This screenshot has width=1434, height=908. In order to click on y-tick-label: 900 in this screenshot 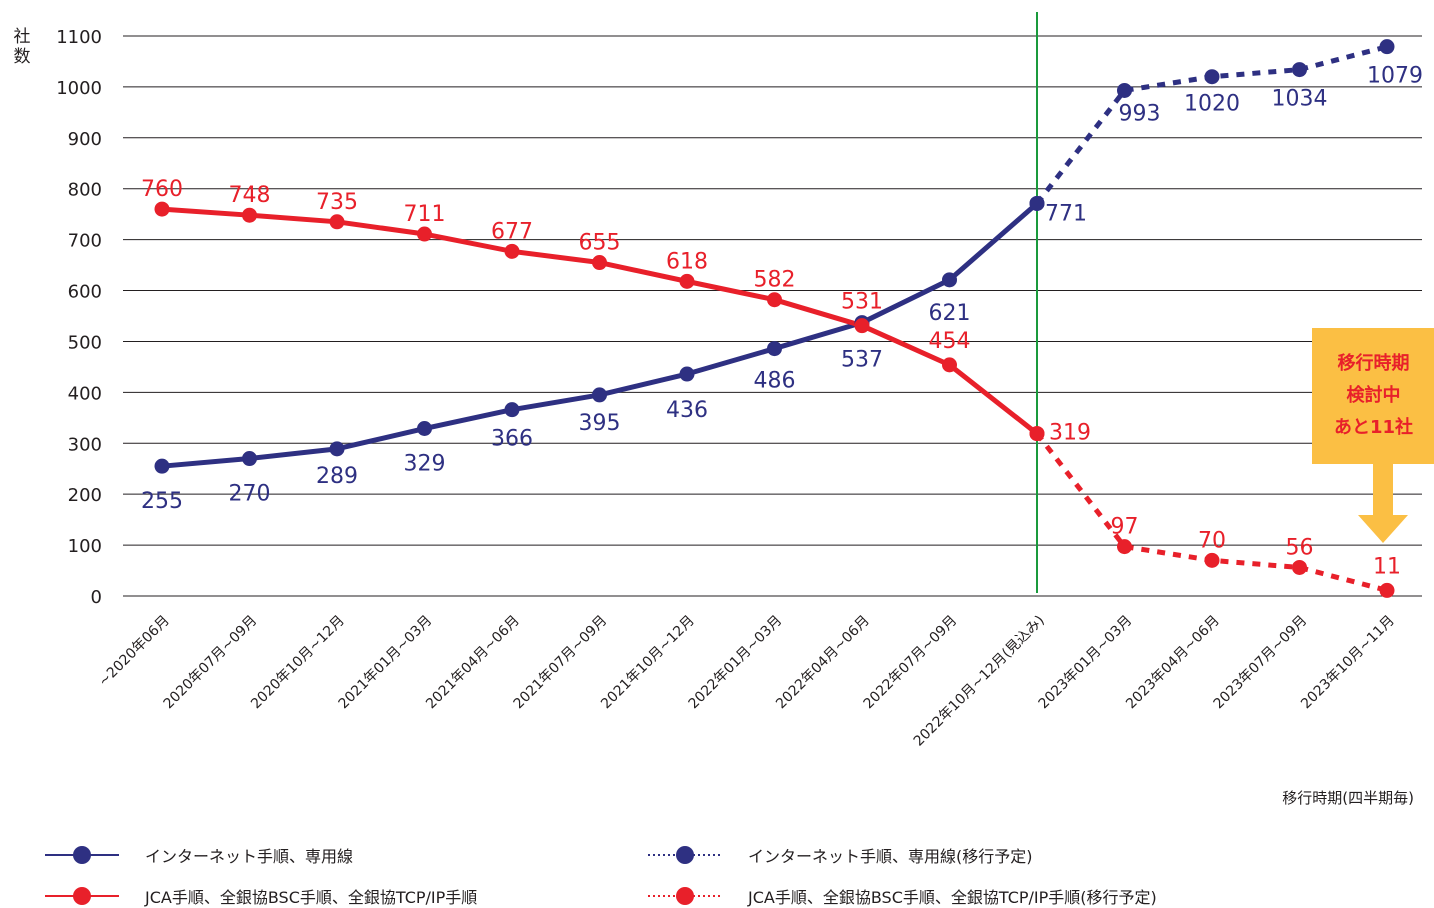, I will do `click(85, 139)`.